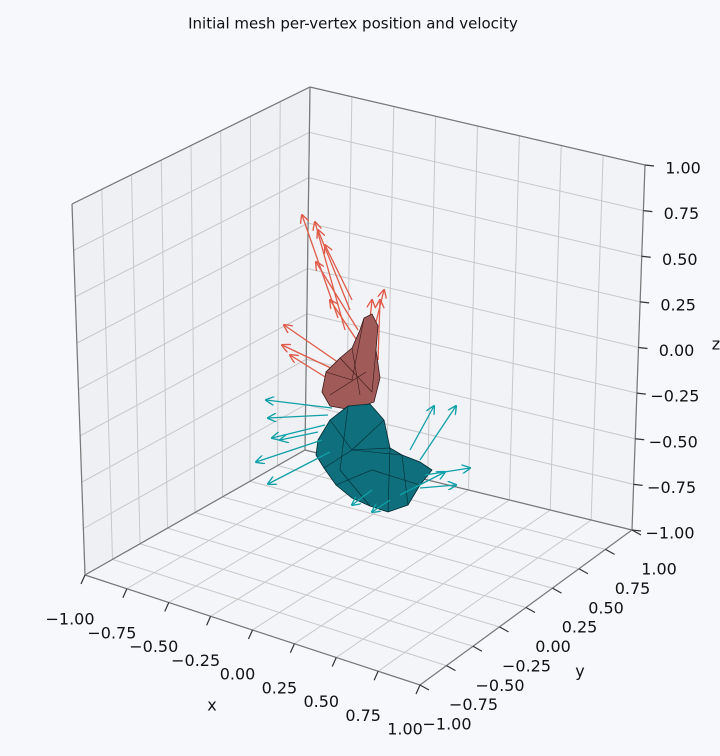 This screenshot has height=756, width=720. Describe the element at coordinates (580, 627) in the screenshot. I see `y-tick-label: 0.25` at that location.